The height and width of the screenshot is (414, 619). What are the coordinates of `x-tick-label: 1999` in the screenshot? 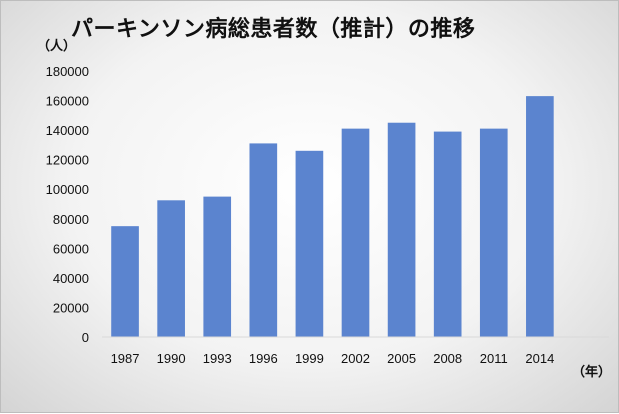 It's located at (309, 358).